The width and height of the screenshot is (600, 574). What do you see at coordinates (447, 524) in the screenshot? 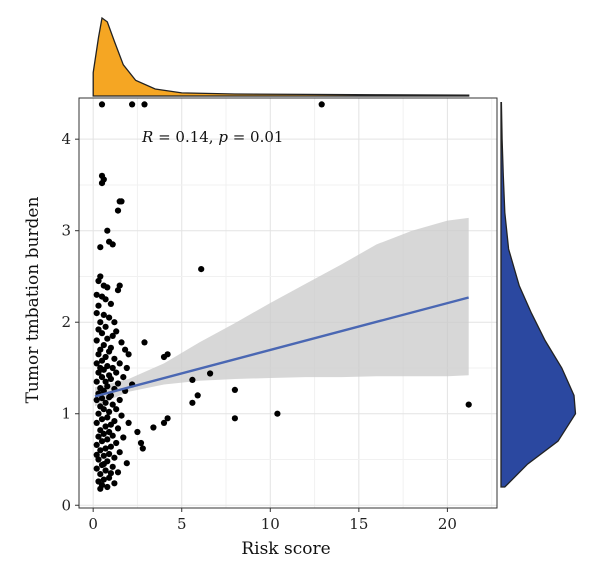
I see `x-tick-label: 20` at bounding box center [447, 524].